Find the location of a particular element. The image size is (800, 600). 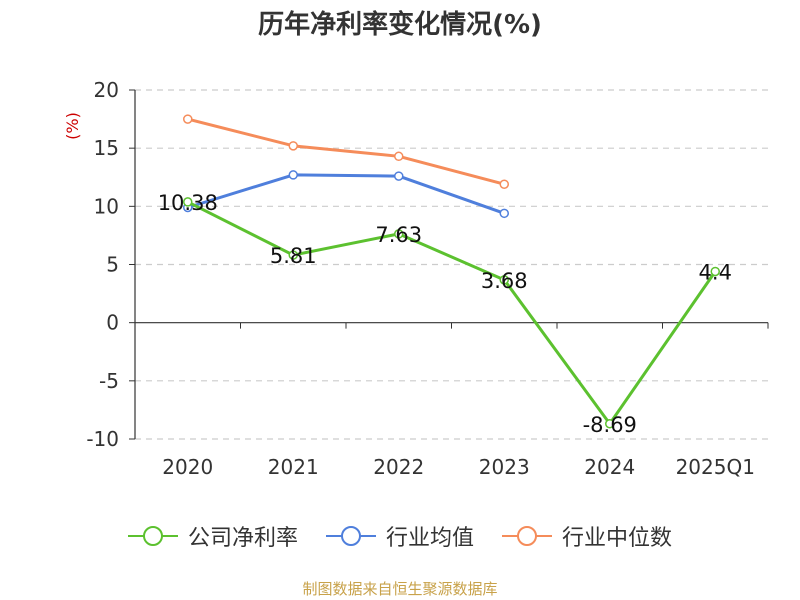

data-label: 7.63 is located at coordinates (398, 235).